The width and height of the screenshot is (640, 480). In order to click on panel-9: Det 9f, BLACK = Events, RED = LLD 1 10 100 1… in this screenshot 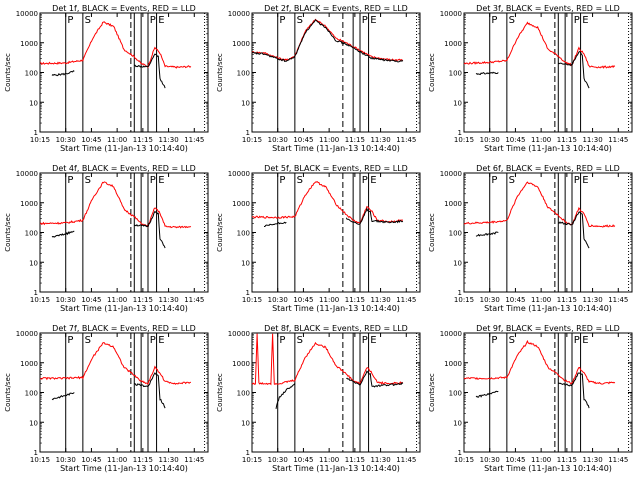, I will do `click(530, 398)`.